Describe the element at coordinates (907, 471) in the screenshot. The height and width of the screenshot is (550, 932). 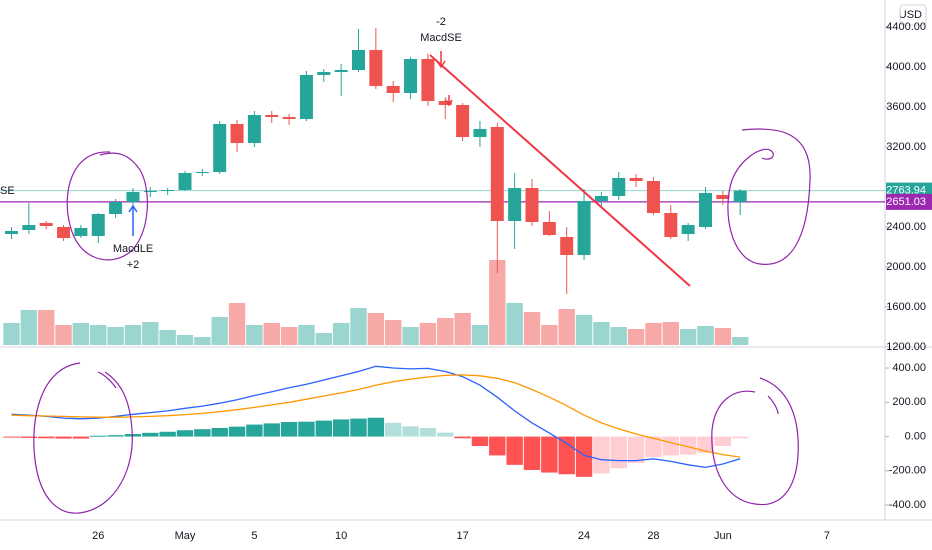
I see `y-tick-label: -200.00` at that location.